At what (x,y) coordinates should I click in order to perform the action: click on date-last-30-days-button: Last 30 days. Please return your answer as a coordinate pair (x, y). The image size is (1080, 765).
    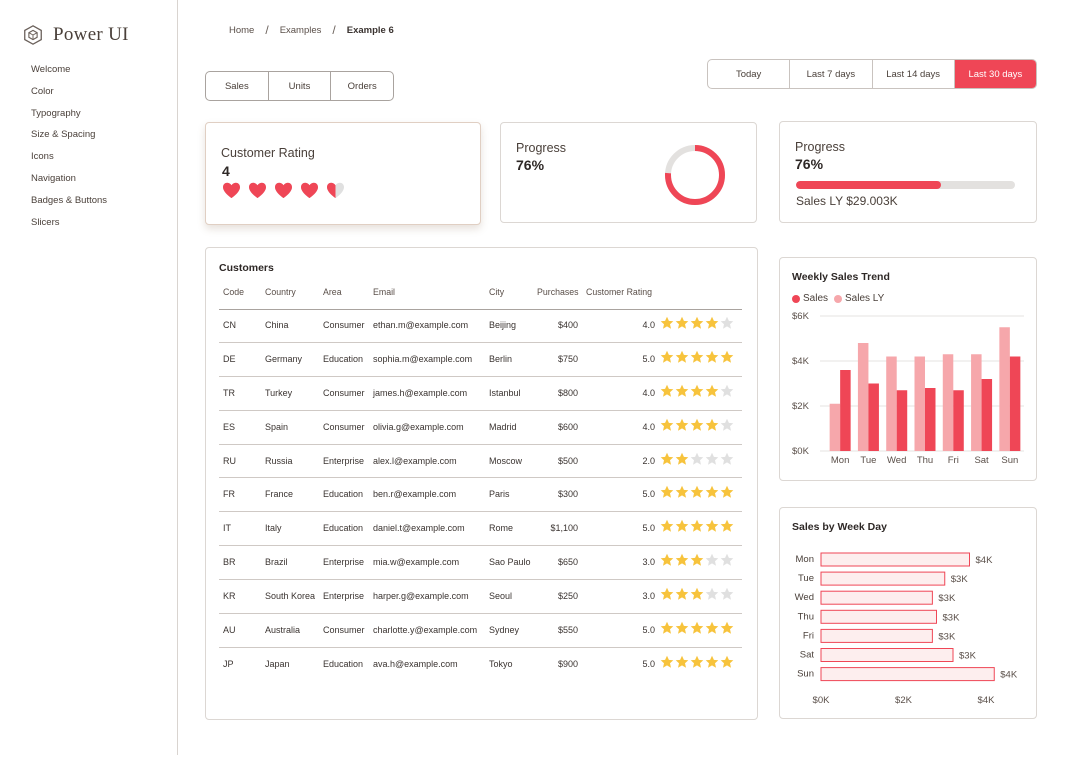
    Looking at the image, I should click on (995, 74).